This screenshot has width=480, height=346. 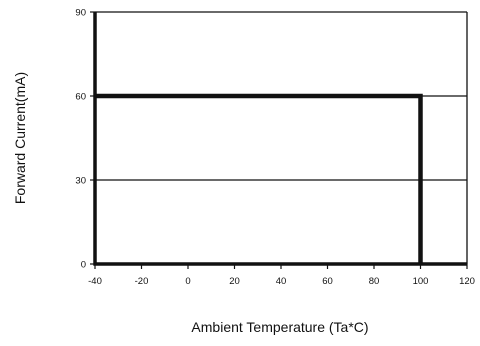 What do you see at coordinates (374, 281) in the screenshot?
I see `x-tick-label: 80` at bounding box center [374, 281].